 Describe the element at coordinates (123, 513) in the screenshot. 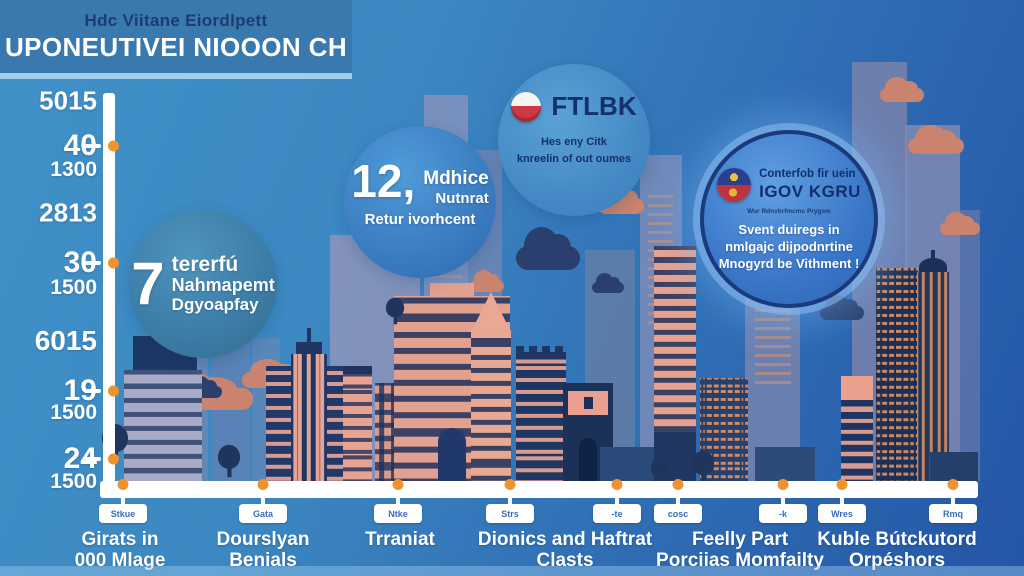

I see `x-axis-tick-badge: Stkue` at that location.